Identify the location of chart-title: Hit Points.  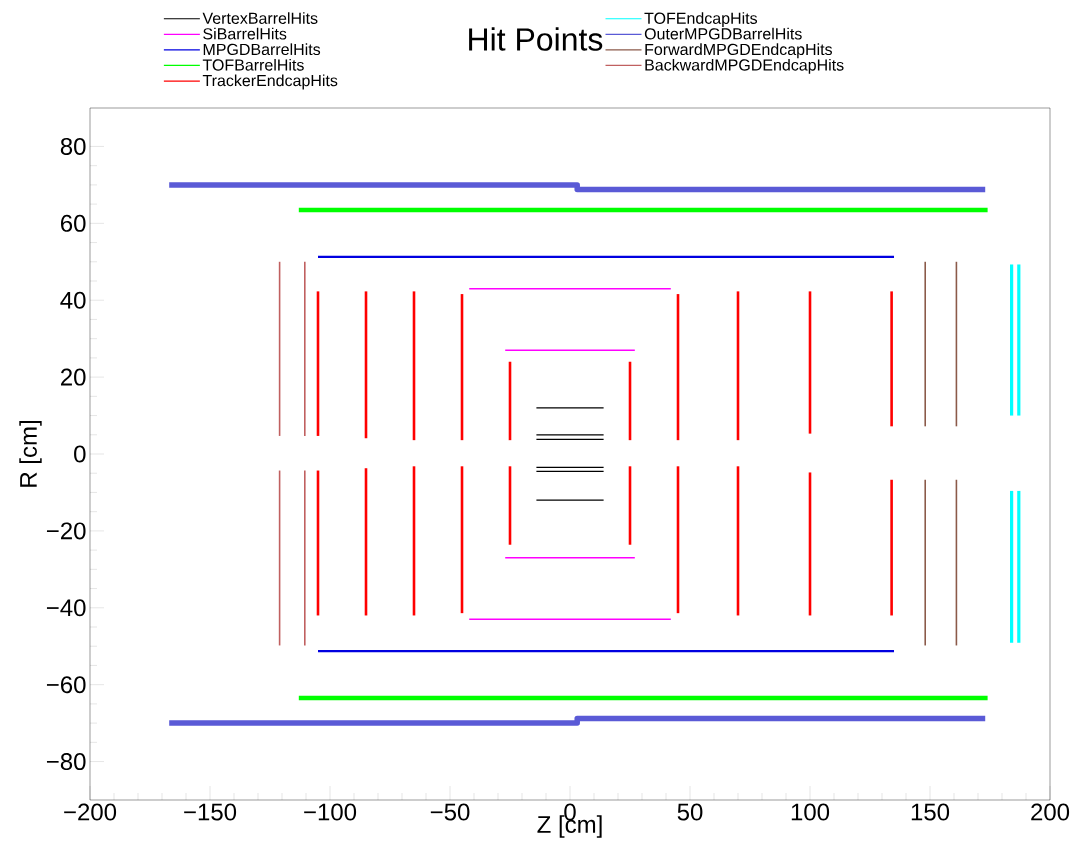
(536, 39).